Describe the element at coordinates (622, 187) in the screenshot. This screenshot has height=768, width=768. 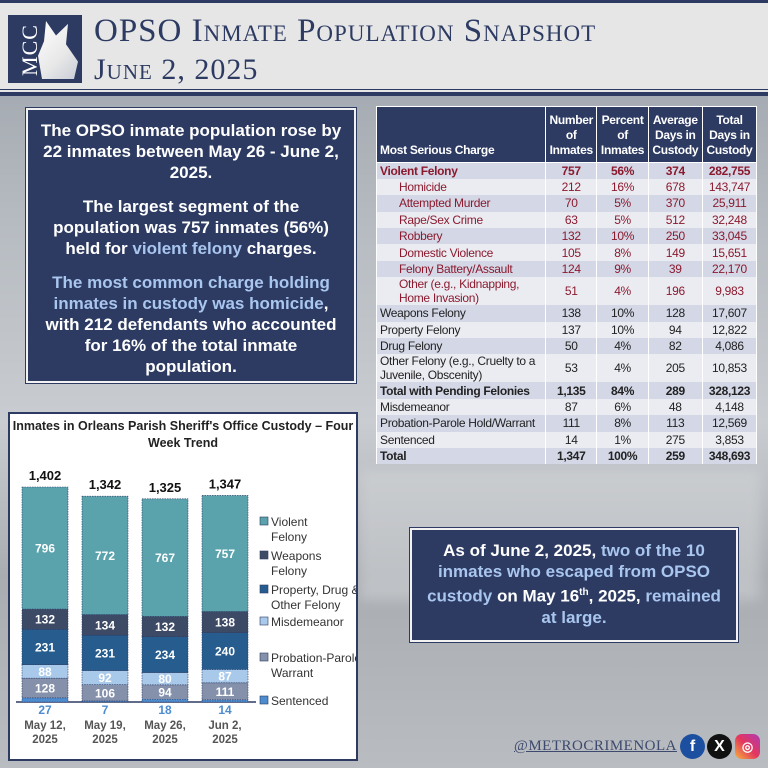
I see `table-cell: 16%` at that location.